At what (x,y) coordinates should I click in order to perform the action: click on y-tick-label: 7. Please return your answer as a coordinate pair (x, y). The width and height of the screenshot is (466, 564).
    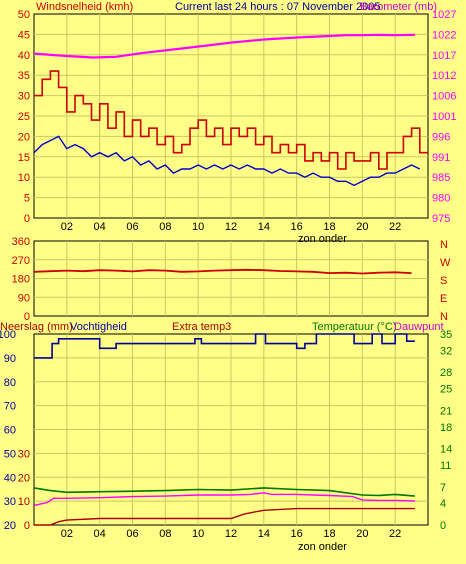
    Looking at the image, I should click on (443, 488).